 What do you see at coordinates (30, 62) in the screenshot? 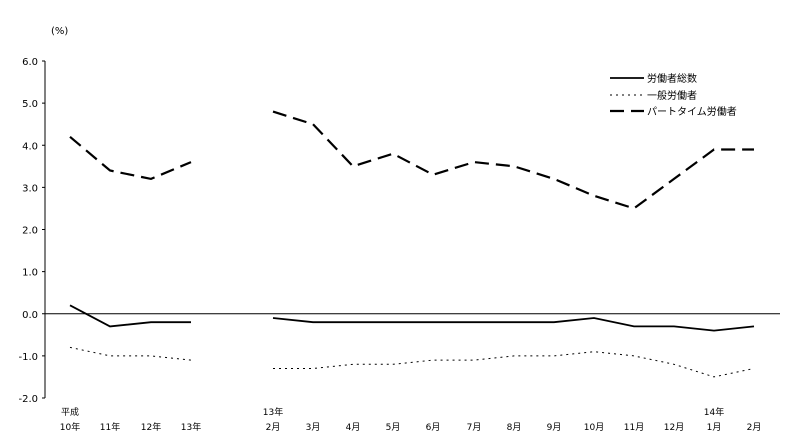
I see `y-tick-label: 6.0` at bounding box center [30, 62].